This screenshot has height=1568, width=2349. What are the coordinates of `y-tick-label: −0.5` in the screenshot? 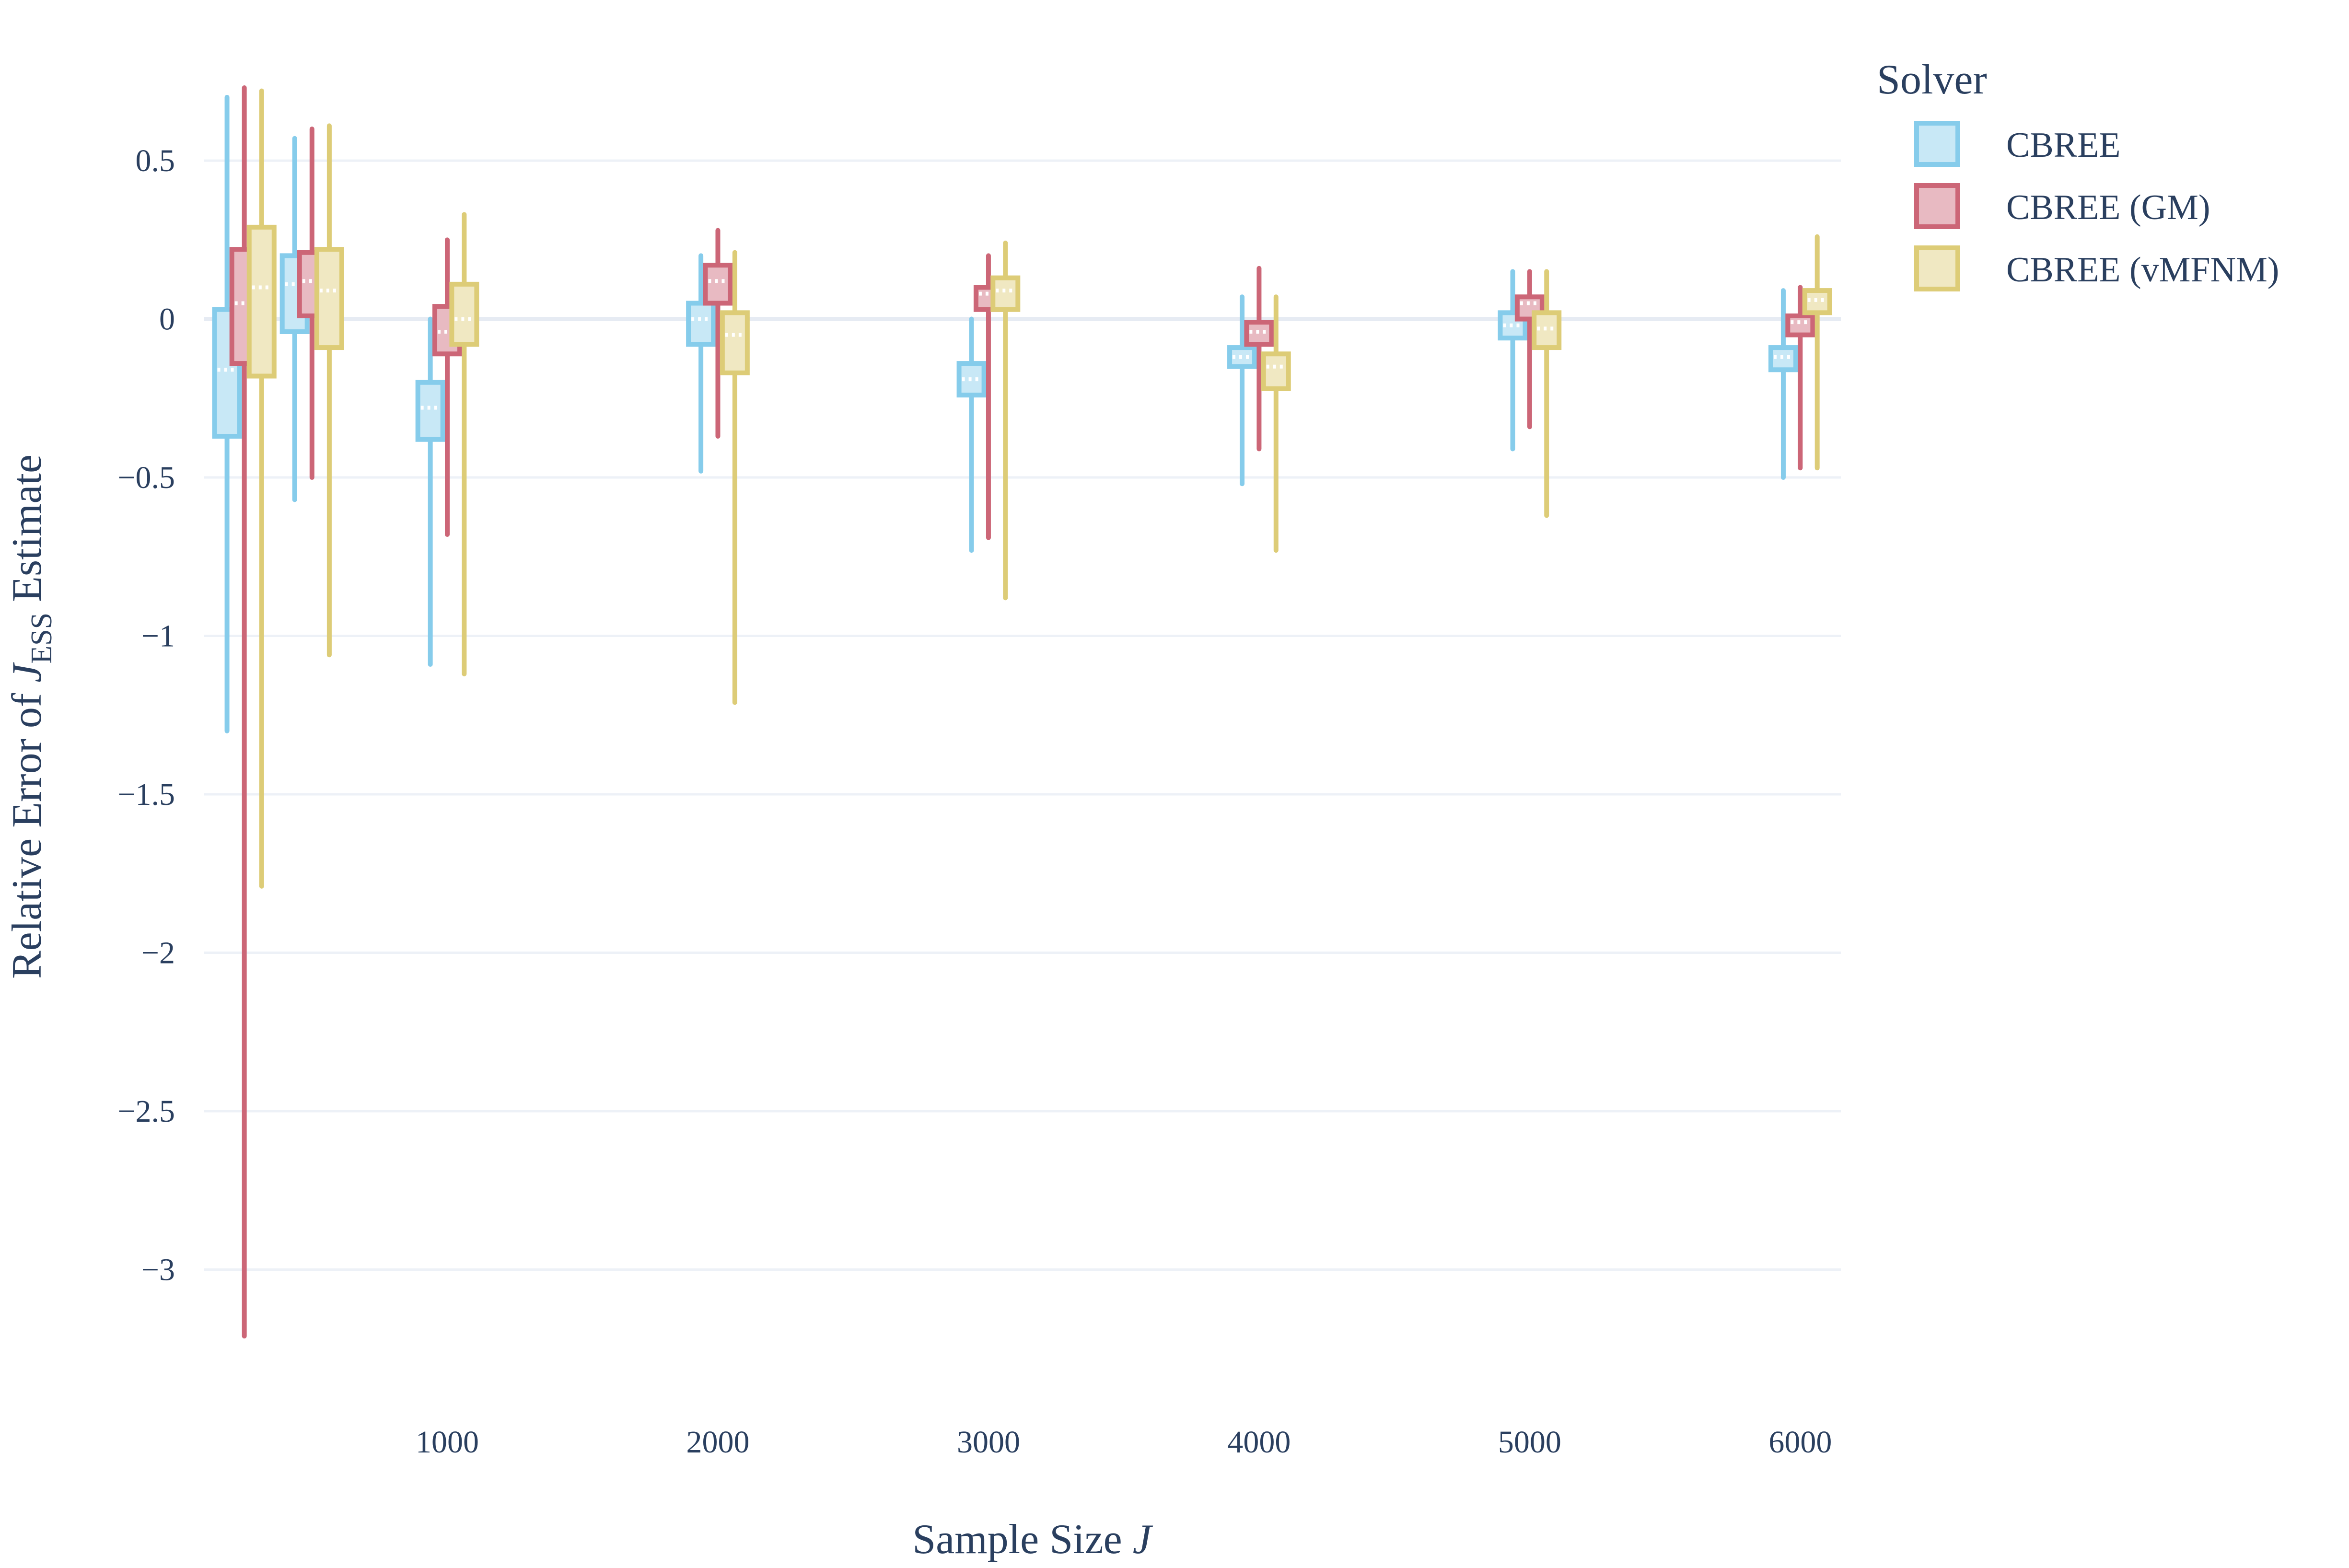 It's located at (146, 477).